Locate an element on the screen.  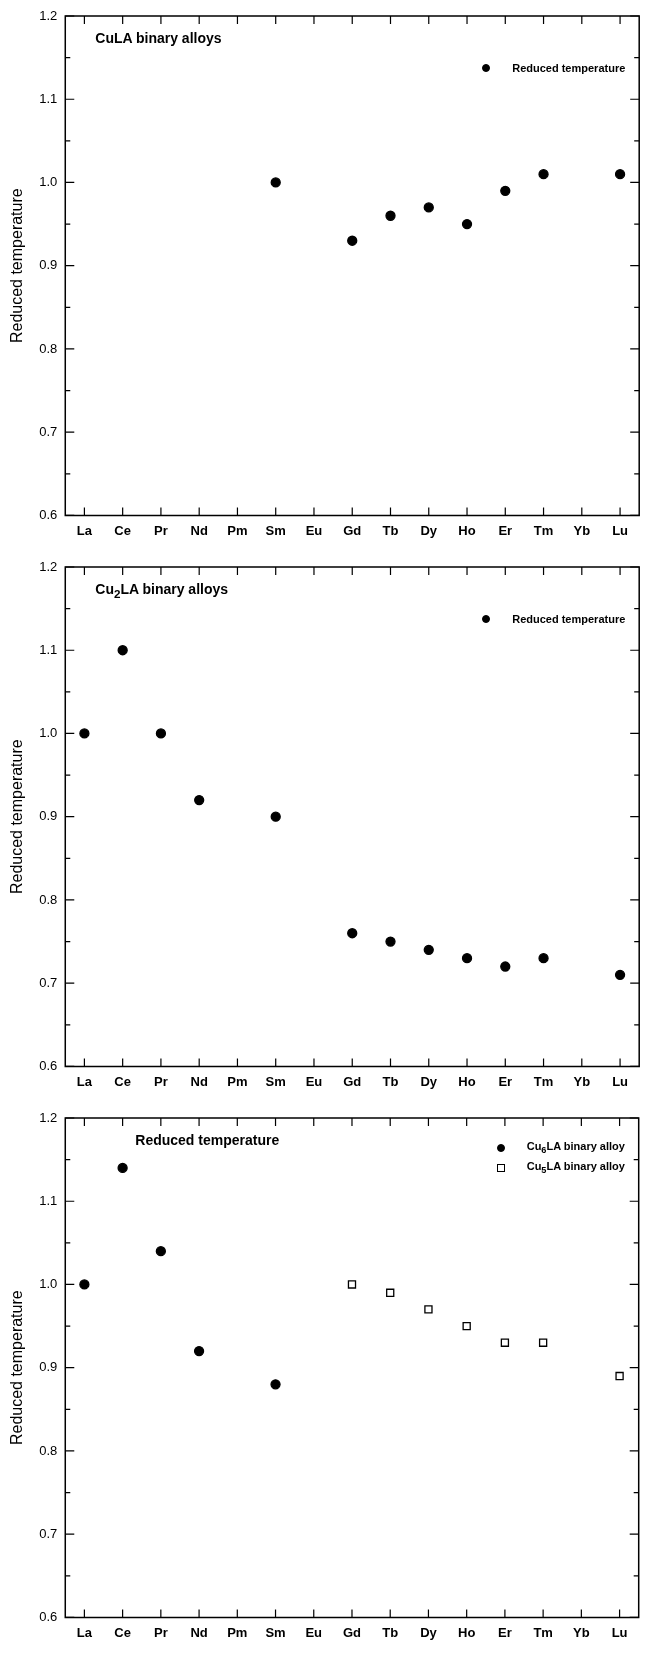
text: CuLA binary alloys is located at coordinates (158, 38).